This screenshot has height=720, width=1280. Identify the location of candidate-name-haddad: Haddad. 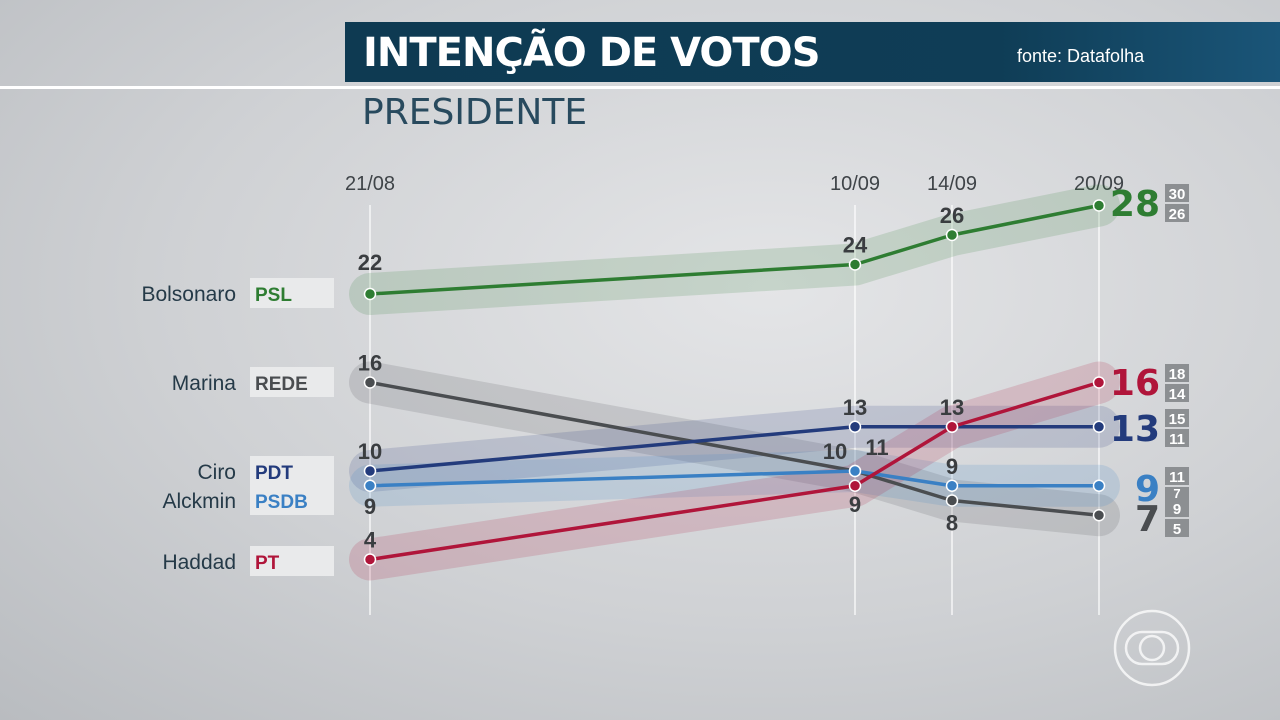
(199, 562).